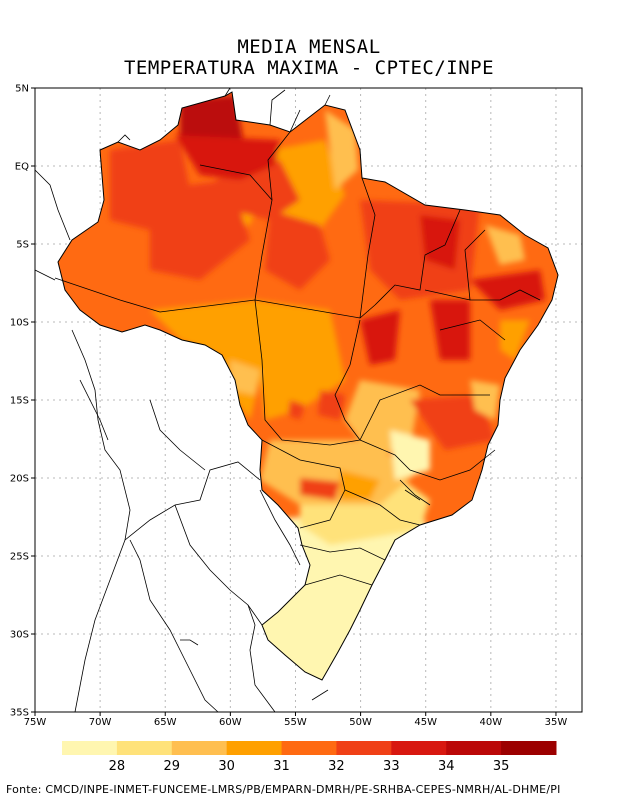 The image size is (618, 800). Describe the element at coordinates (19, 635) in the screenshot. I see `y-tick-label: 30S` at that location.